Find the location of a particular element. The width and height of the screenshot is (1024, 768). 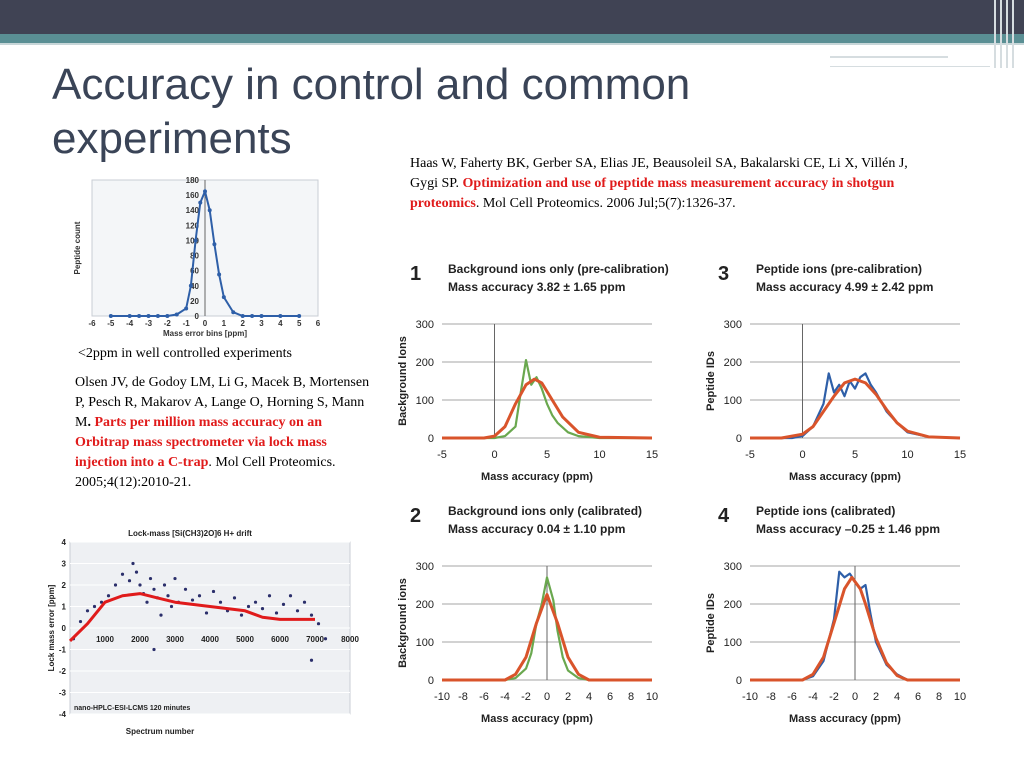

panel-subtitle: Mass accuracy 0.04 ± 1.10 ppm is located at coordinates (536, 529).